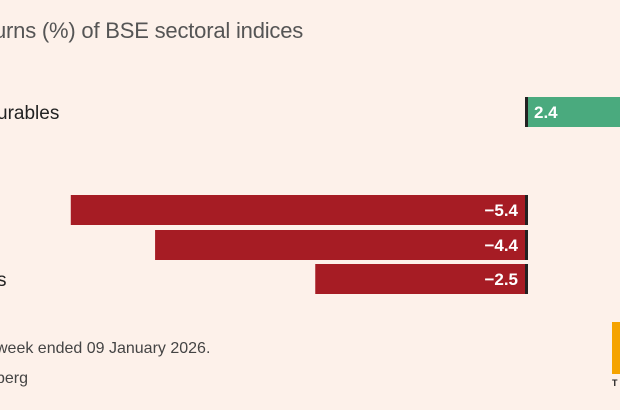 Image resolution: width=620 pixels, height=410 pixels. Describe the element at coordinates (3, 280) in the screenshot. I see `category-label-3: s` at that location.